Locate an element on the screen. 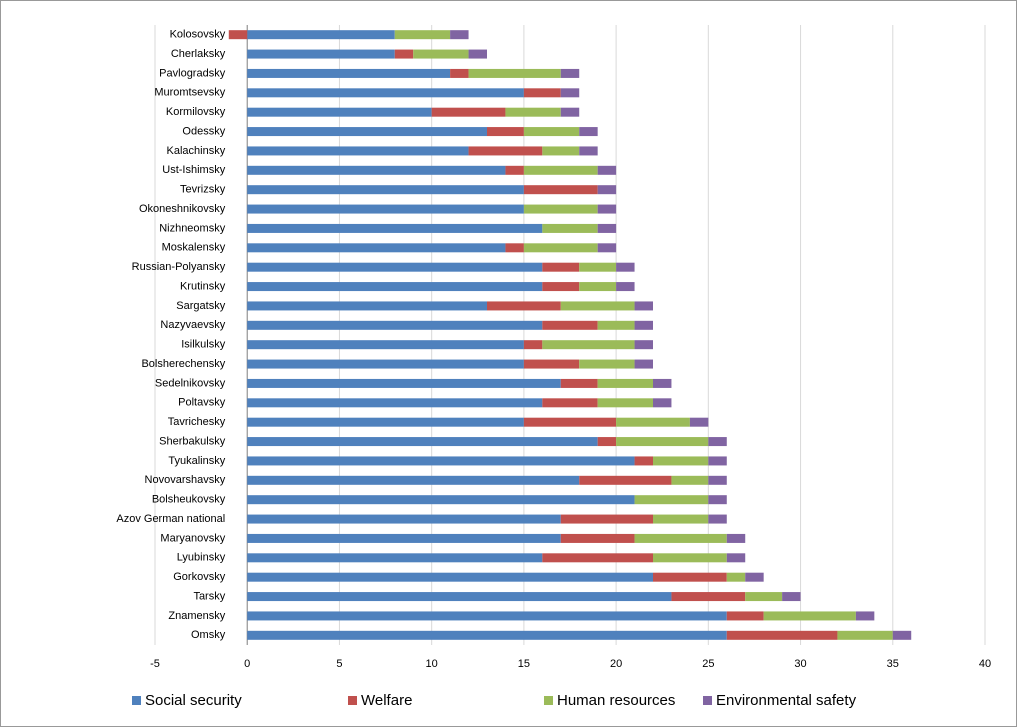  x-tick-label: 10 is located at coordinates (432, 664).